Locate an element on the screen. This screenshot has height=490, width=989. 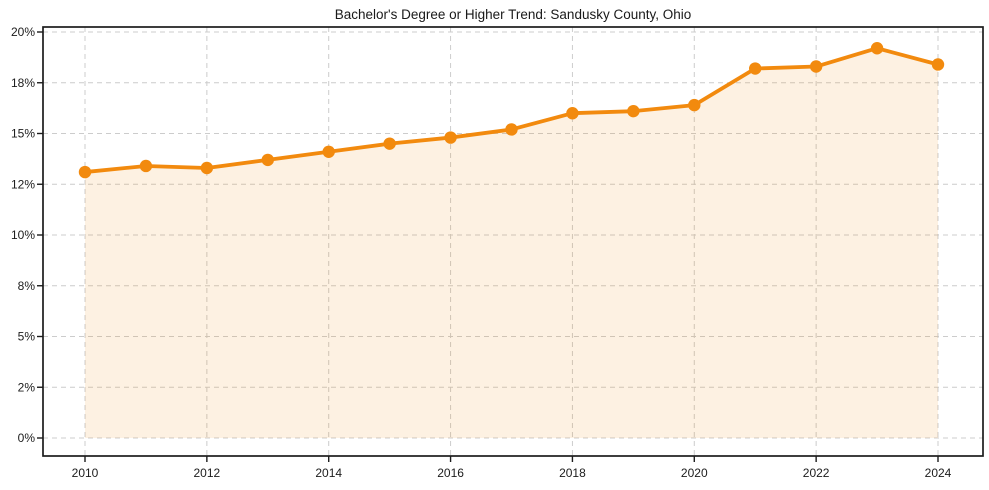
data-point-2016 is located at coordinates (450, 137).